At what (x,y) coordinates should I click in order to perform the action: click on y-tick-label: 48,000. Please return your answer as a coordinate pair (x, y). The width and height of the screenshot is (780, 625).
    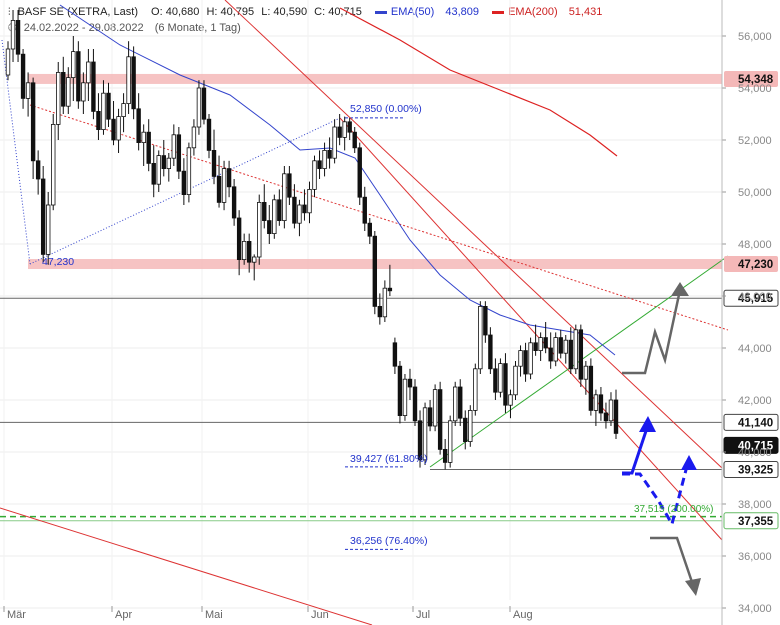
    Looking at the image, I should click on (755, 245).